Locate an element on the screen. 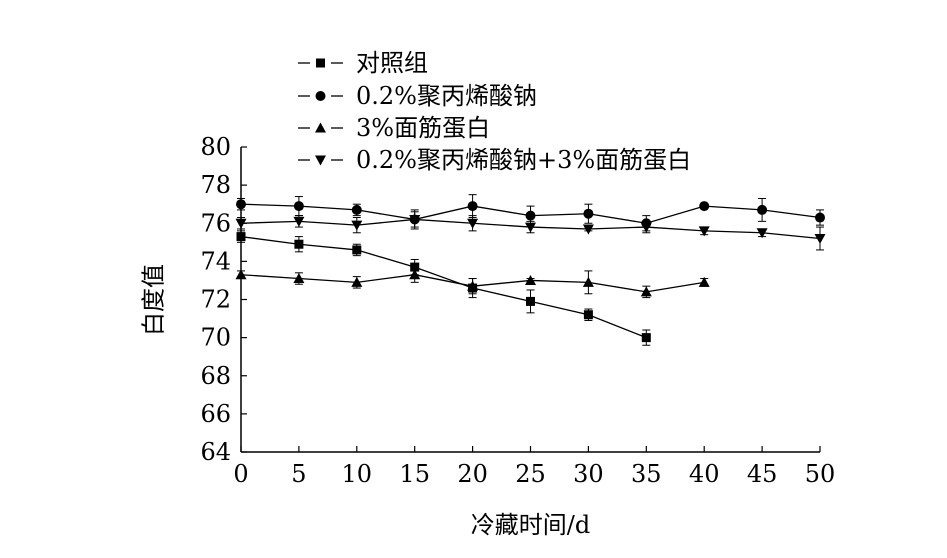  legend-item: 3%面筋蛋白 is located at coordinates (394, 128).